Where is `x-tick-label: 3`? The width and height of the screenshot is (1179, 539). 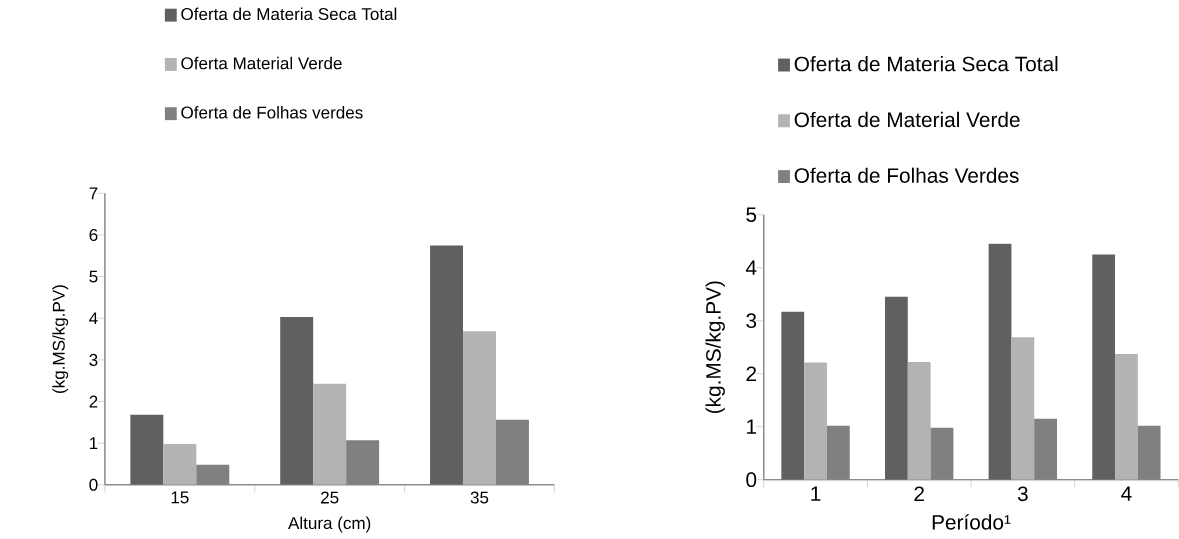
x-tick-label: 3 is located at coordinates (1022, 494).